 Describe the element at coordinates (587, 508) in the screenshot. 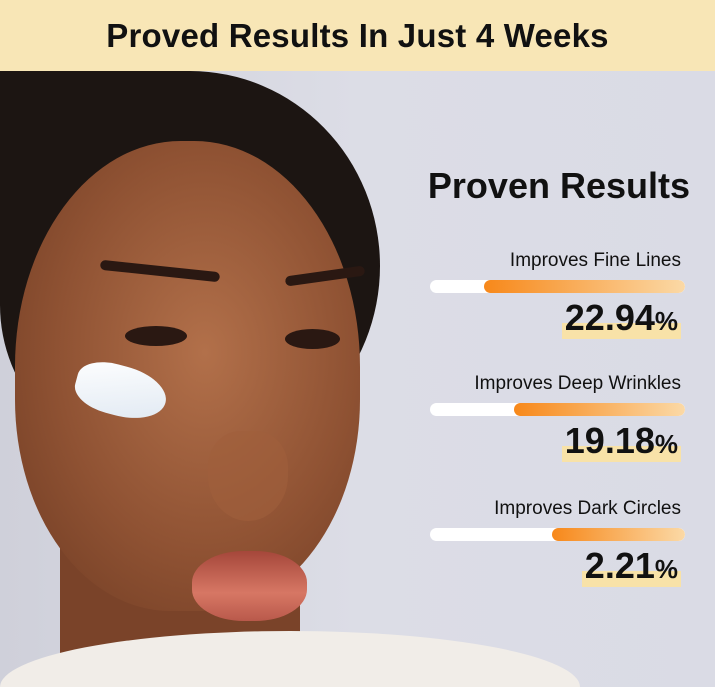

I see `metric-label: Improves Dark Circles` at that location.